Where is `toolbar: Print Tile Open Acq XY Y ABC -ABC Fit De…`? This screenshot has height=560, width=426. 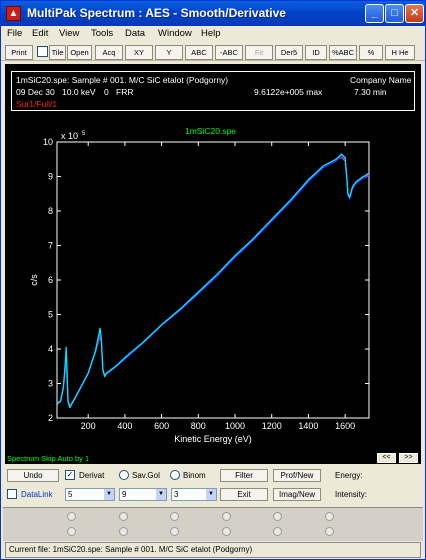 toolbar: Print Tile Open Acq XY Y ABC -ABC Fit De… is located at coordinates (213, 52).